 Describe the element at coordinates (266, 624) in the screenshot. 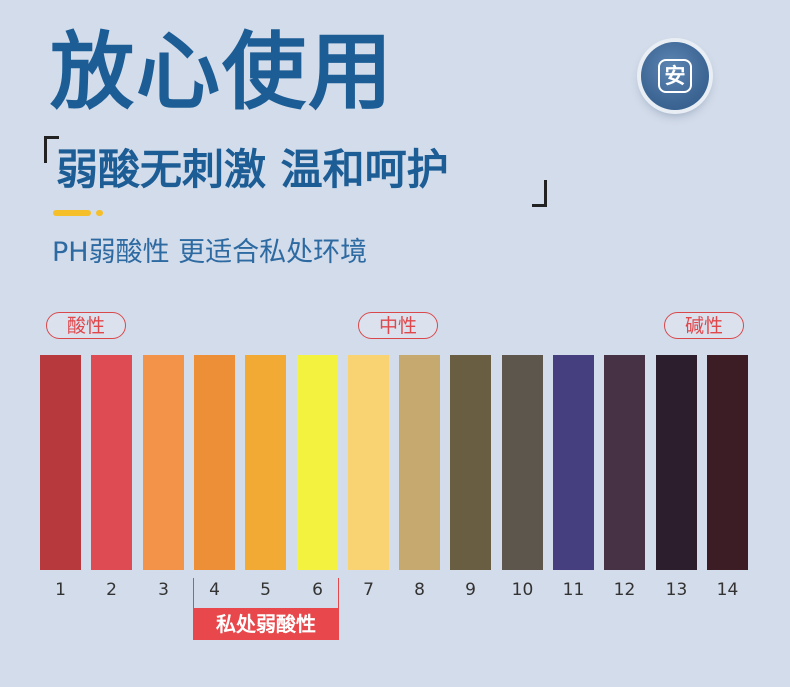

I see `weak-acid-range-label: 私处弱酸性` at that location.